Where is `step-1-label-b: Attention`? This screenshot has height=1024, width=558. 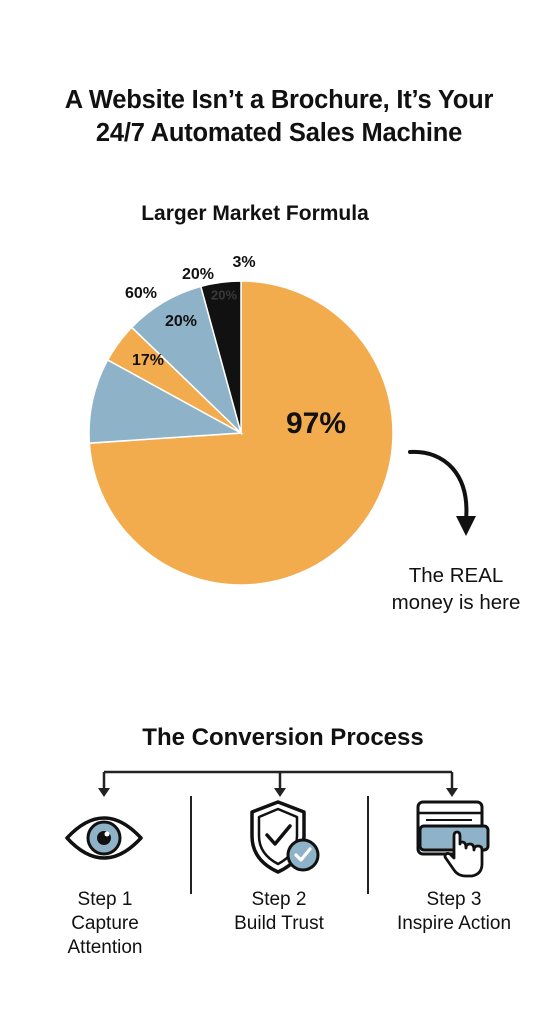
step-1-label-b: Attention is located at coordinates (105, 947).